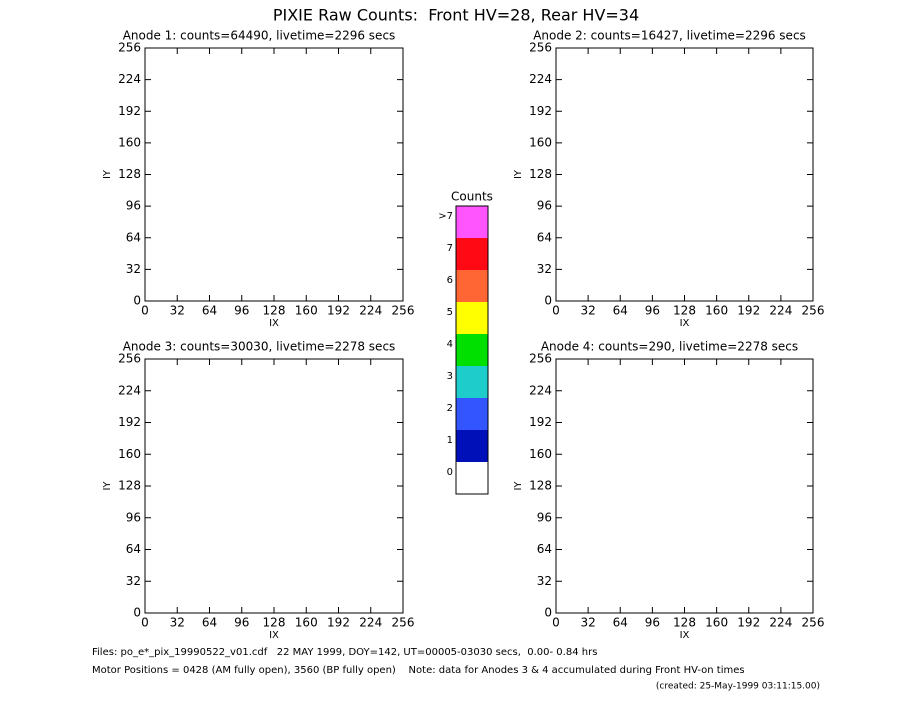 The width and height of the screenshot is (913, 705). Describe the element at coordinates (445, 216) in the screenshot. I see `colorbar-label: >7` at that location.